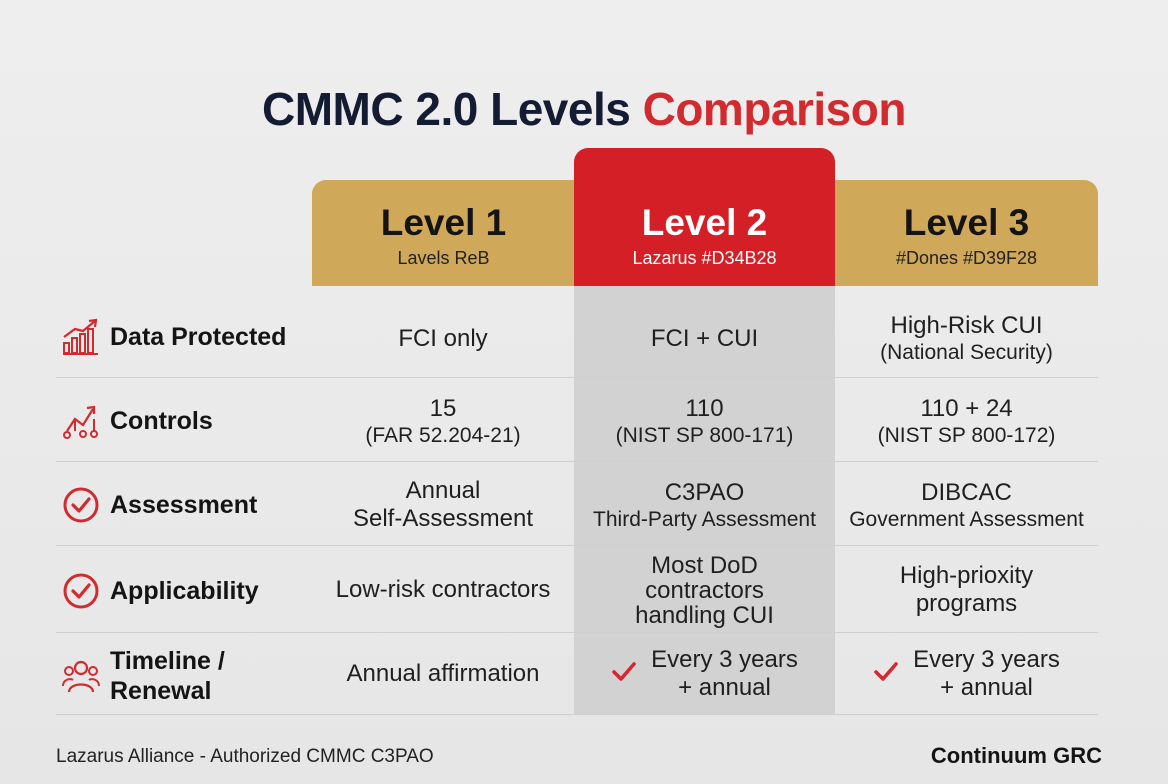 The height and width of the screenshot is (784, 1168). What do you see at coordinates (704, 492) in the screenshot?
I see `cell-text: C3PAO` at bounding box center [704, 492].